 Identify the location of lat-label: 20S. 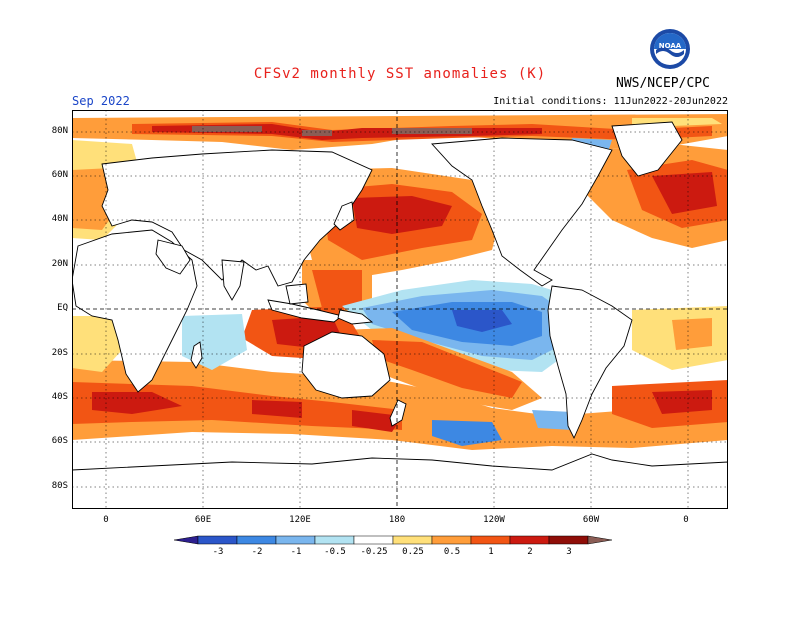
(59, 353).